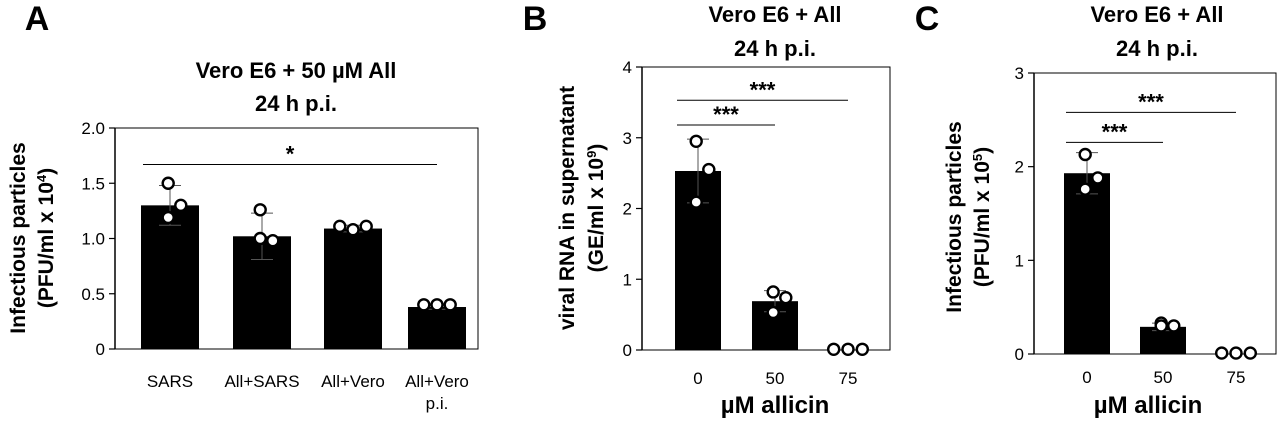 The image size is (1280, 422). Describe the element at coordinates (591, 154) in the screenshot. I see `y-axis-units-exponent: 9` at that location.